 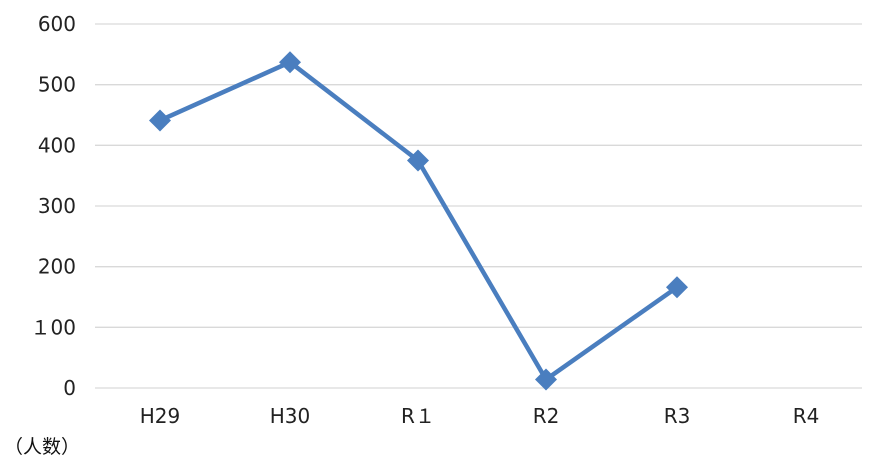 I want to click on x-tick-label: R3, so click(x=677, y=416).